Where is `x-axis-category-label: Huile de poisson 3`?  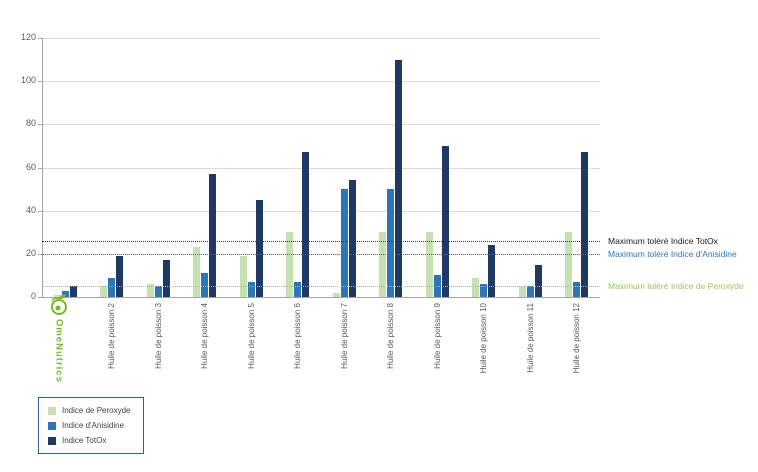 x-axis-category-label: Huile de poisson 3 is located at coordinates (158, 345).